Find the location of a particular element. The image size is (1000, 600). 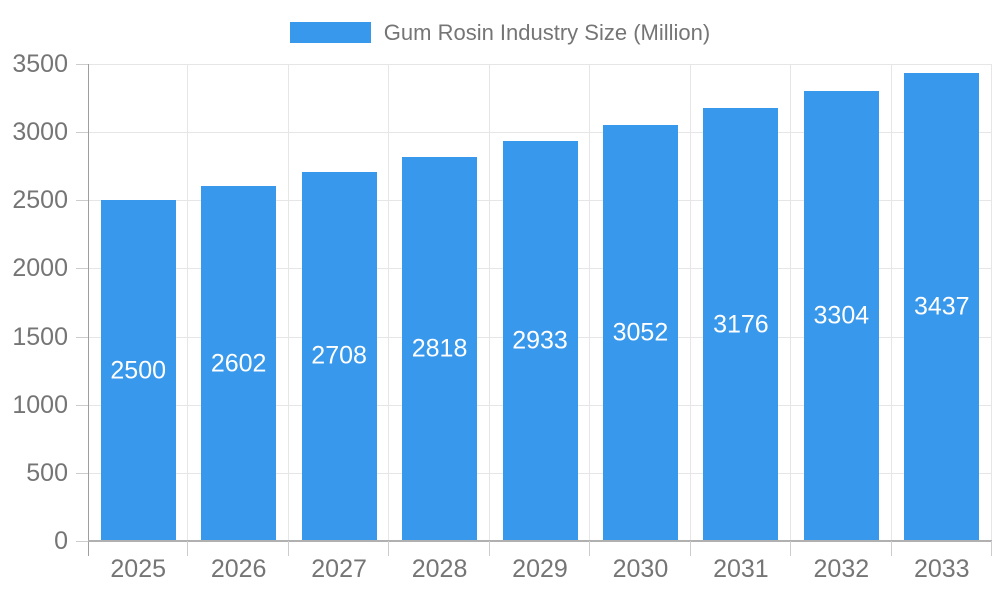

bar: 3052 is located at coordinates (640, 333).